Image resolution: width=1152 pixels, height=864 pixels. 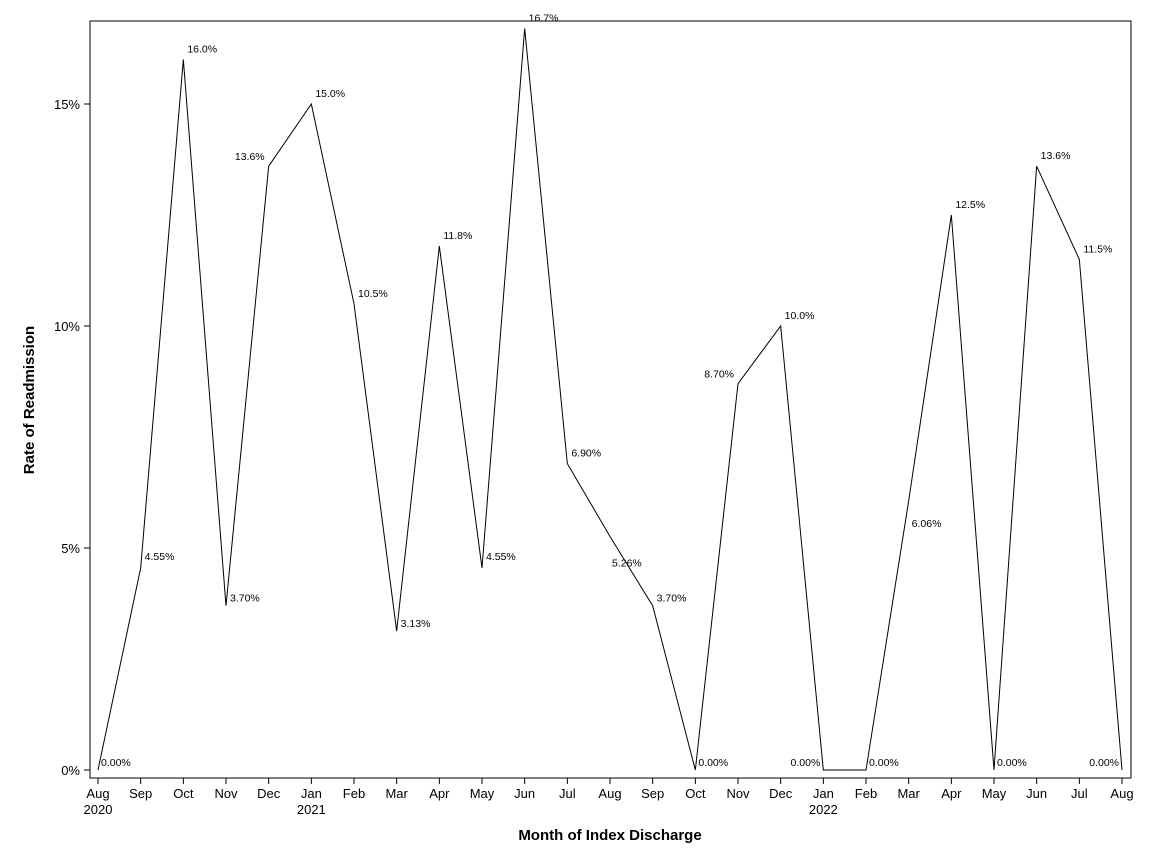 What do you see at coordinates (29, 400) in the screenshot?
I see `y-axis-title: Rate of Readmission` at bounding box center [29, 400].